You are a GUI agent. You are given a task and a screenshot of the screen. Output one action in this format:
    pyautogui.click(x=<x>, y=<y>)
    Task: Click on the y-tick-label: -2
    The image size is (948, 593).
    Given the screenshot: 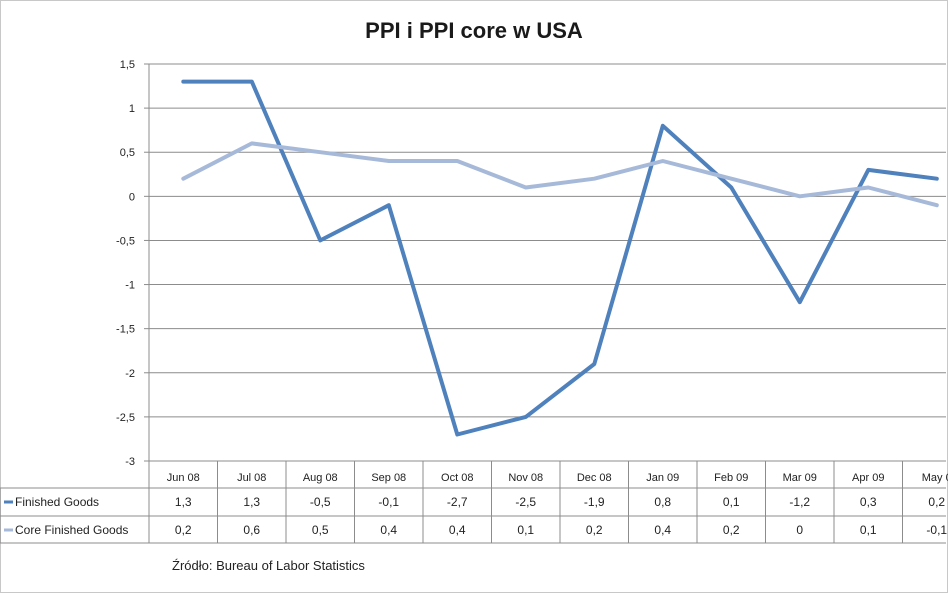 What is the action you would take?
    pyautogui.click(x=130, y=374)
    